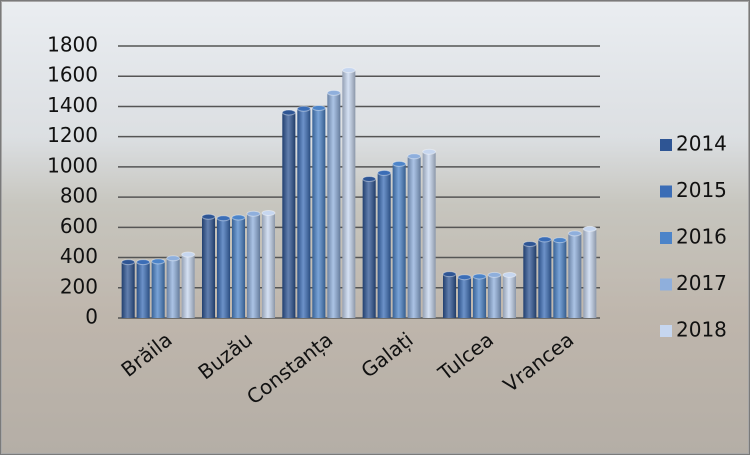  Describe the element at coordinates (72, 75) in the screenshot. I see `y-tick-label: 1600` at that location.